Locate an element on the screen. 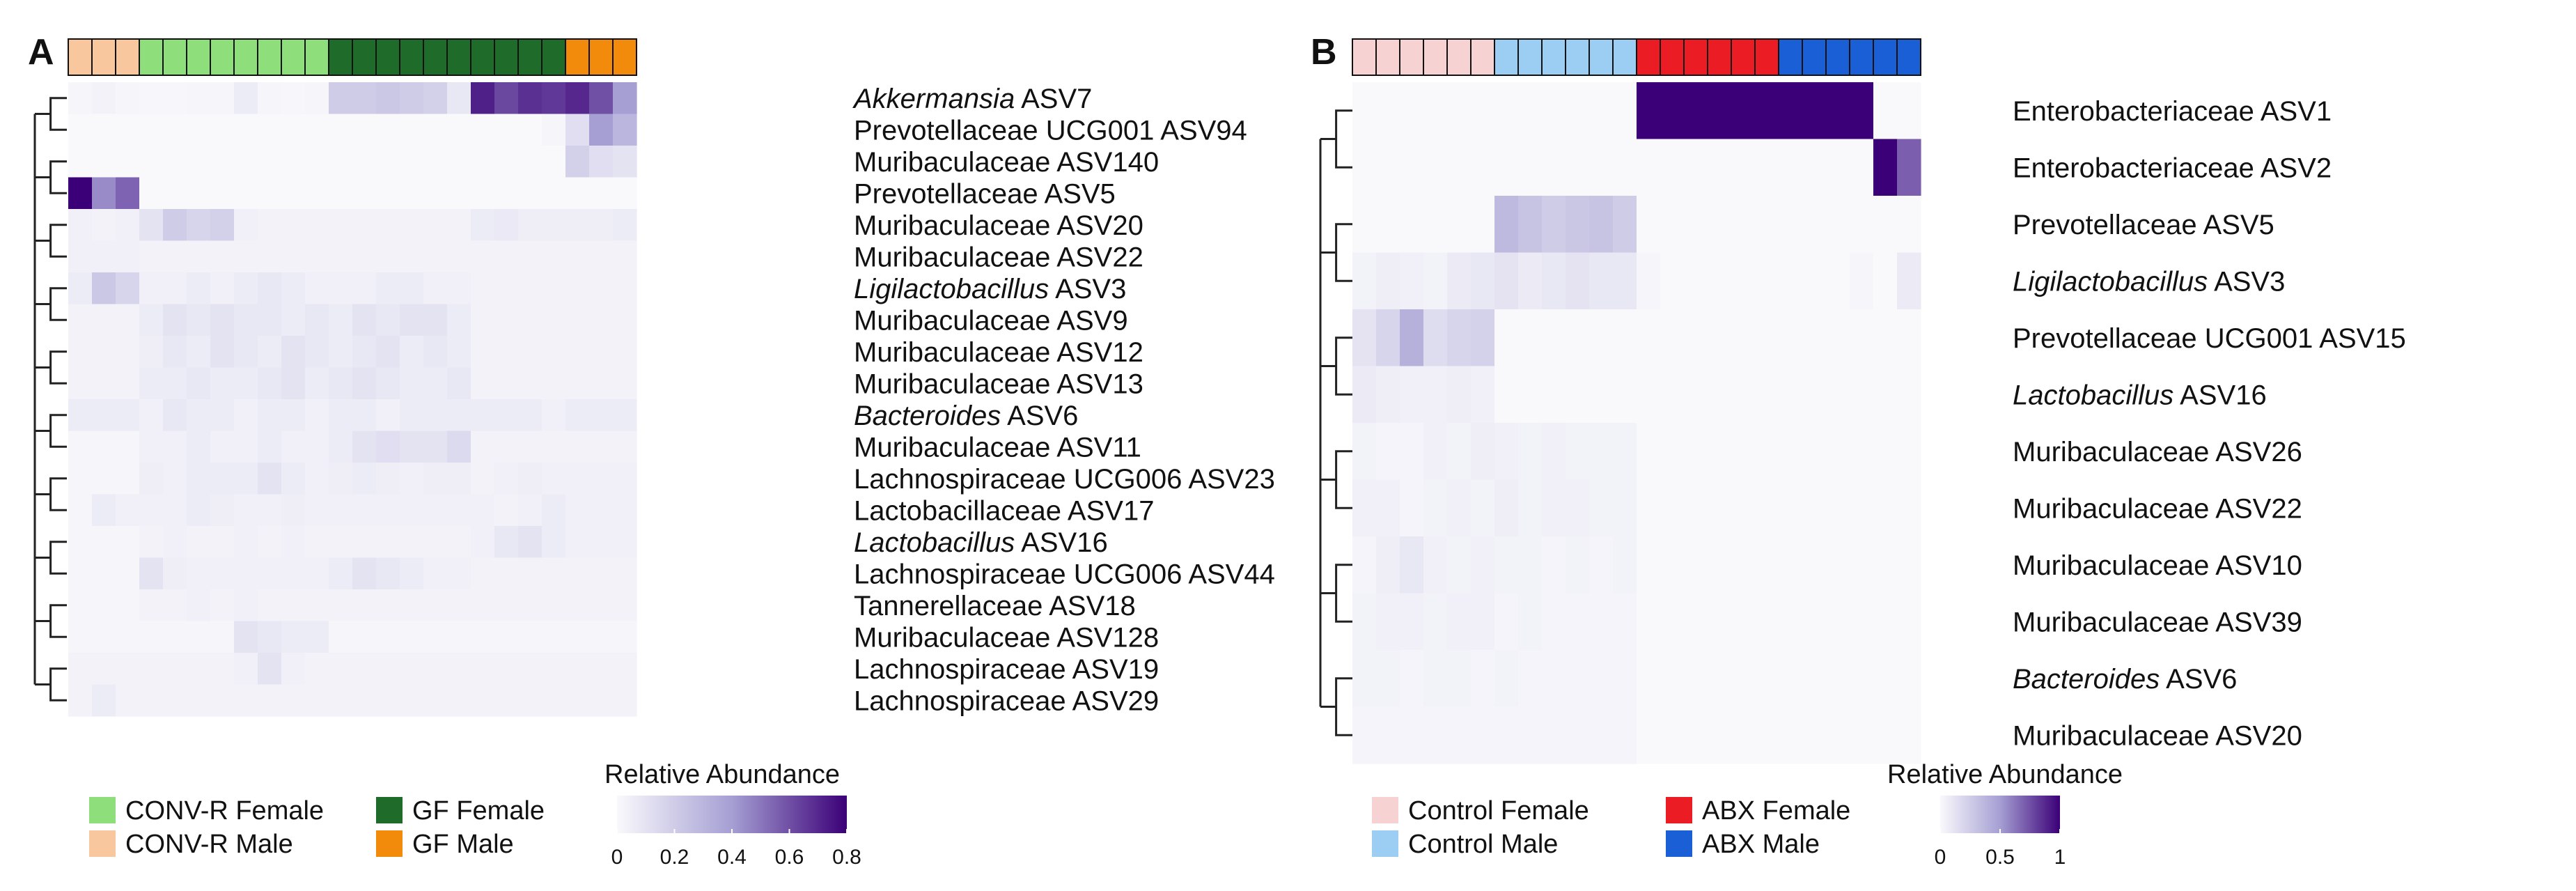 The width and height of the screenshot is (2576, 891). legend-swatch-control-male is located at coordinates (1385, 844).